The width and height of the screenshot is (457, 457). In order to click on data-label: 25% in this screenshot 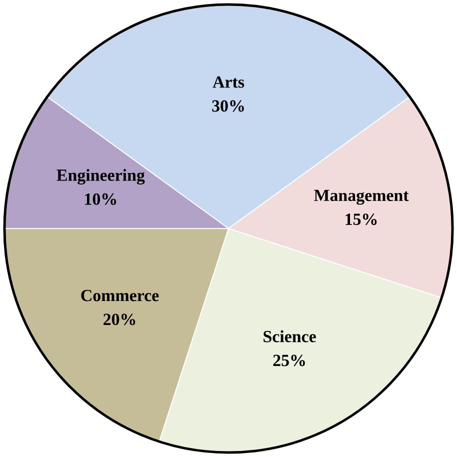, I will do `click(289, 360)`.